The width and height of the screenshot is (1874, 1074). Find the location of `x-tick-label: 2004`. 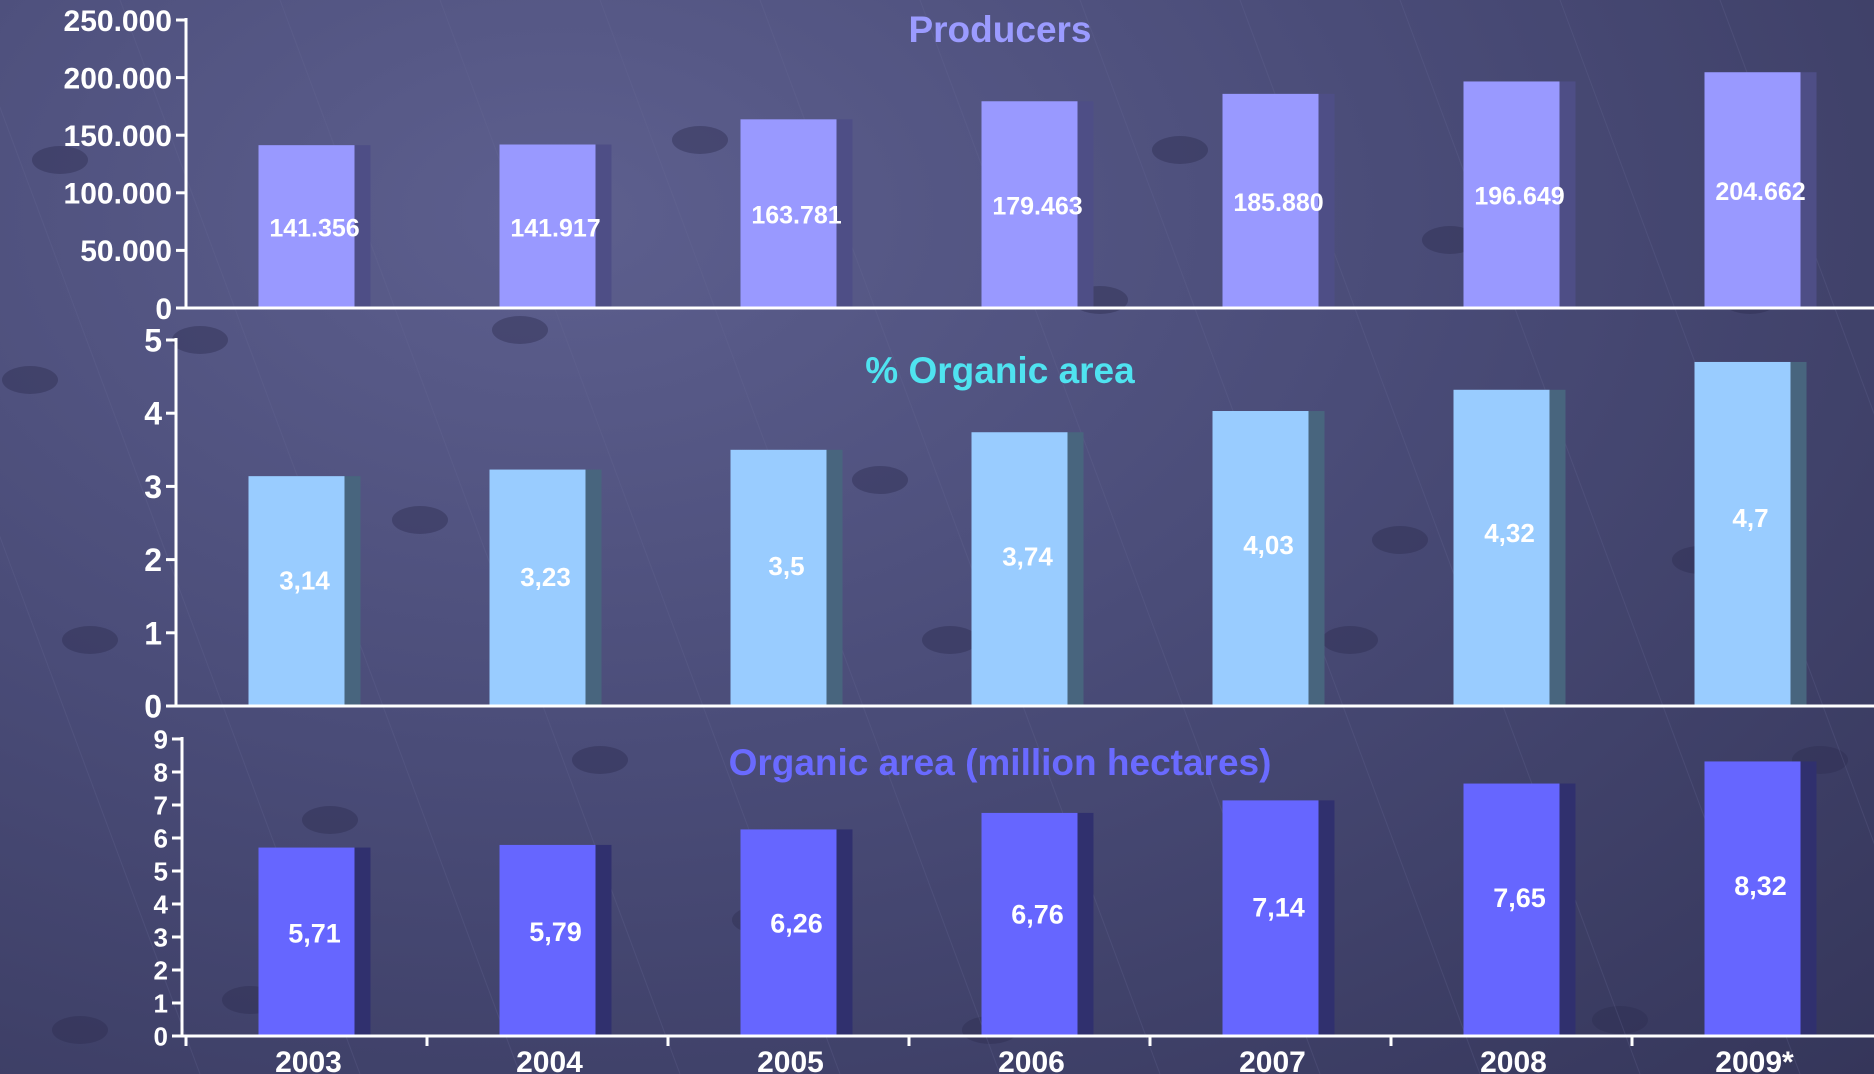

x-tick-label: 2004 is located at coordinates (549, 1060).